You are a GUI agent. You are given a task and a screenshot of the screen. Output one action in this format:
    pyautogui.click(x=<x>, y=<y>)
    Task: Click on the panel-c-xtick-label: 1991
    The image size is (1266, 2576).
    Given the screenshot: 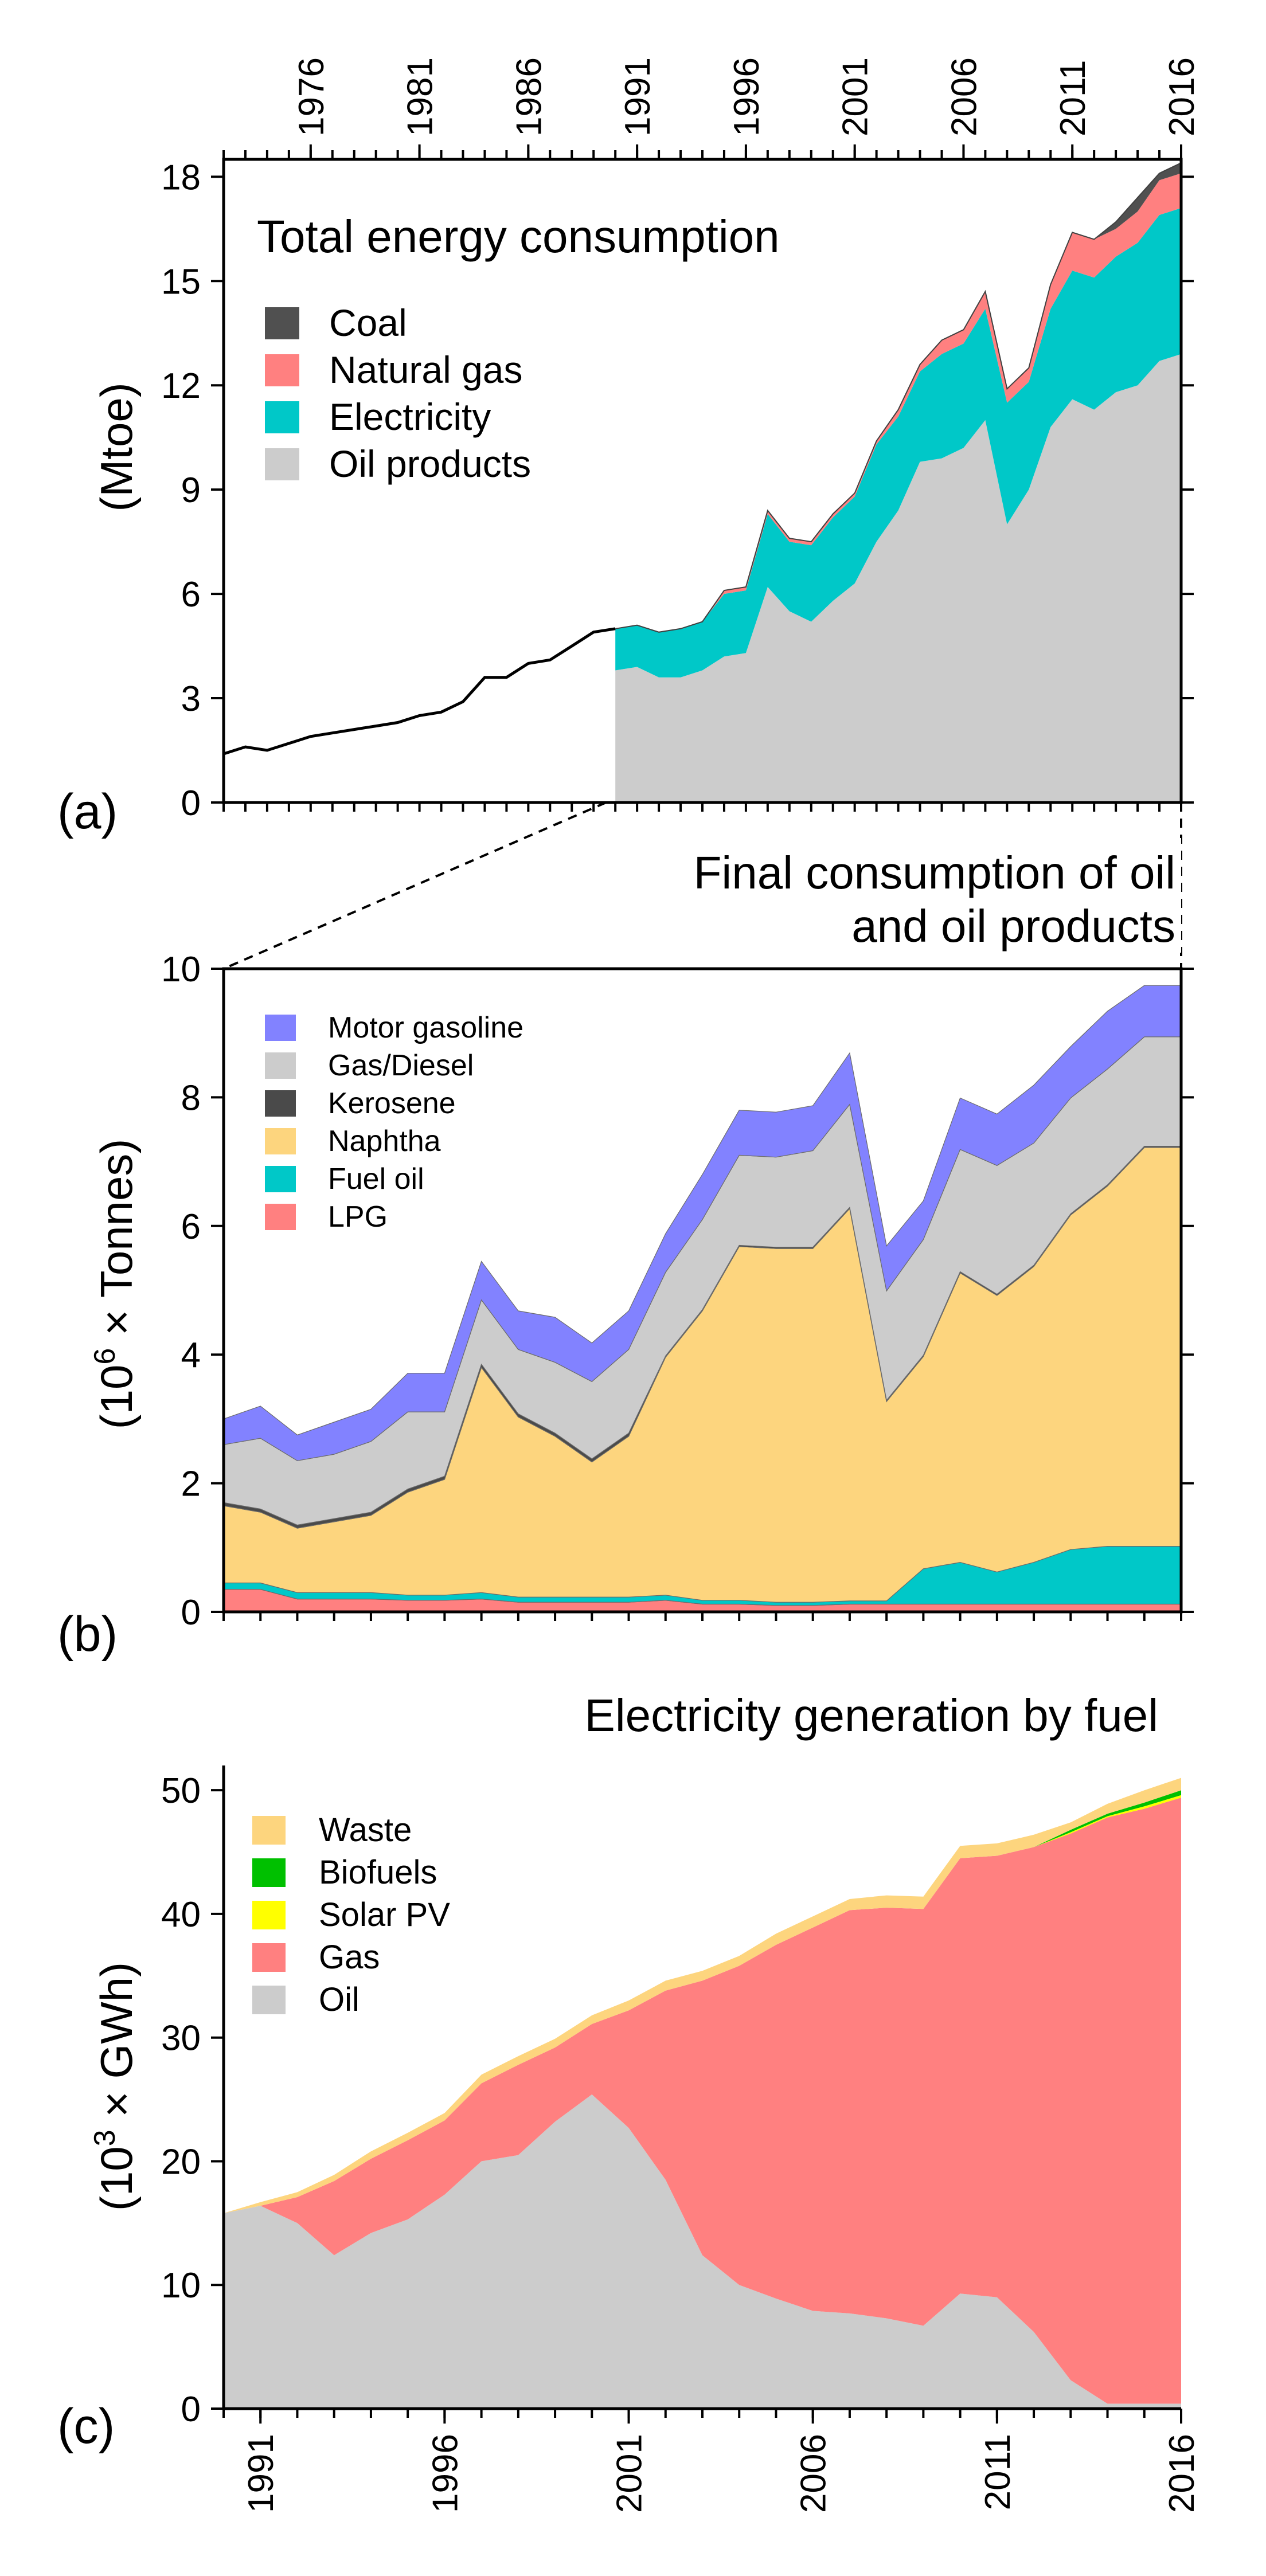 What is the action you would take?
    pyautogui.click(x=261, y=2473)
    